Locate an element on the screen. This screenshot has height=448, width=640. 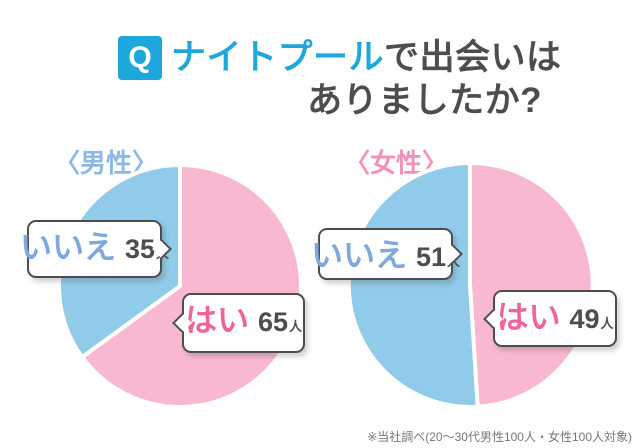
male-yes-value: 65 is located at coordinates (273, 322).